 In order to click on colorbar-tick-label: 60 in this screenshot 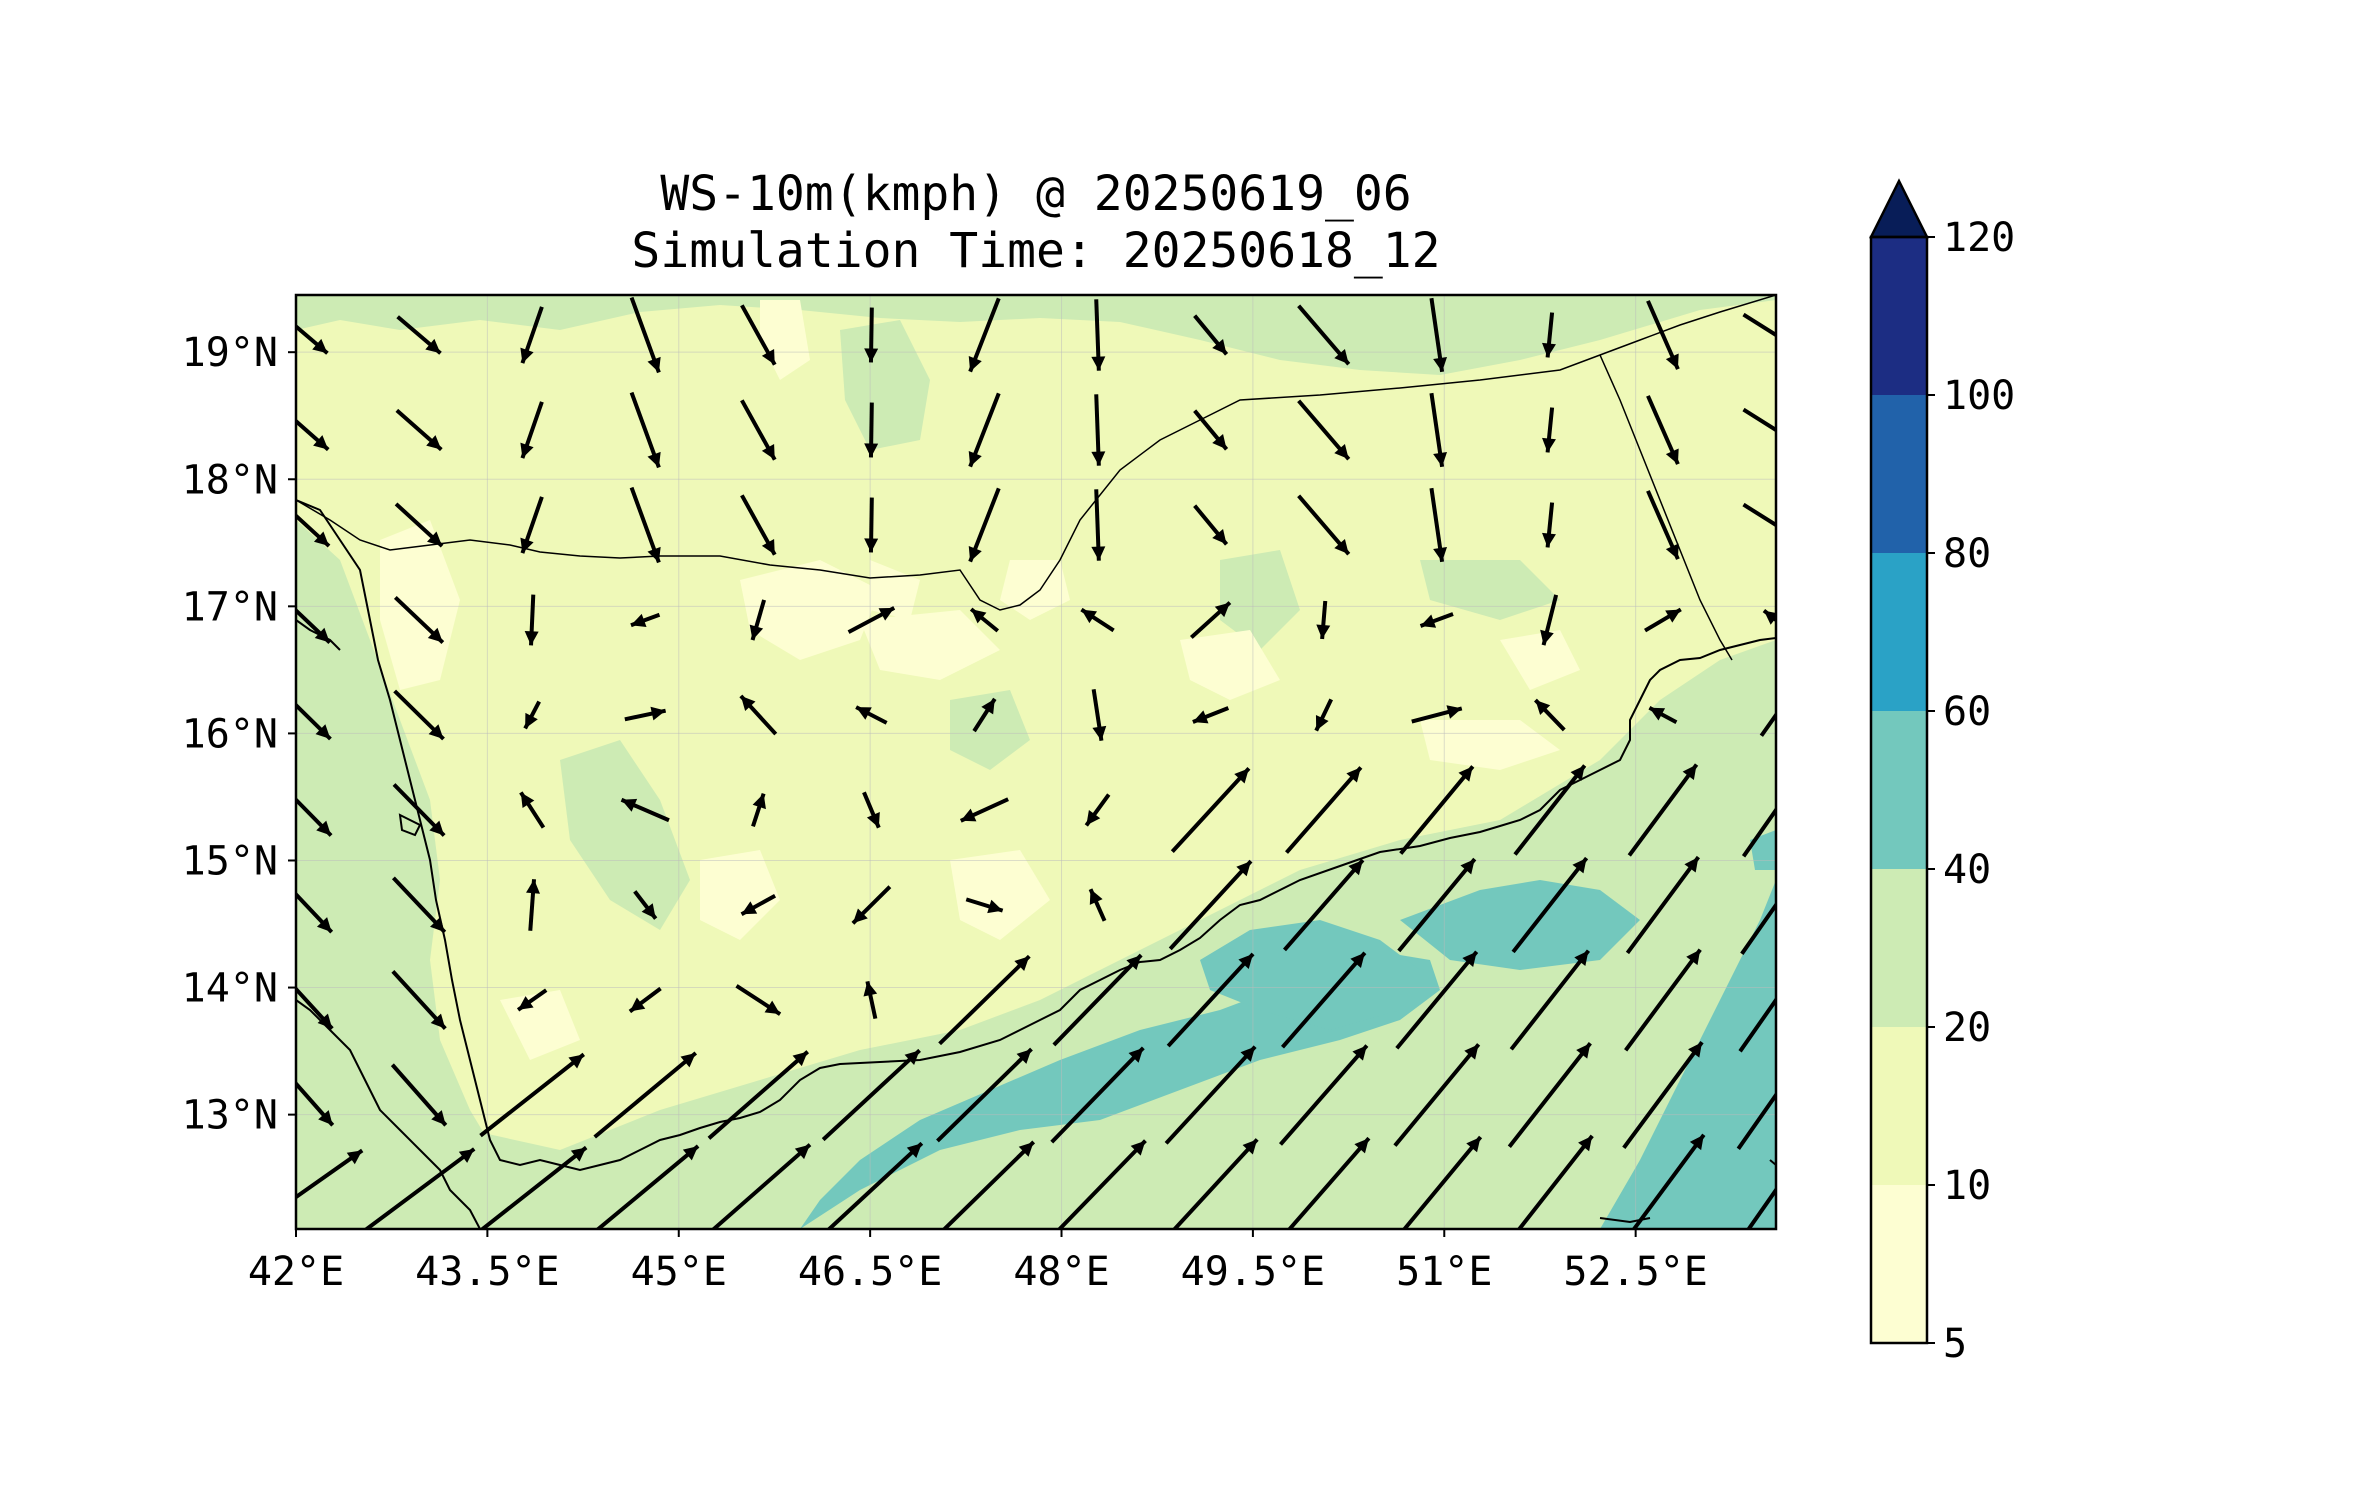, I will do `click(1967, 712)`.